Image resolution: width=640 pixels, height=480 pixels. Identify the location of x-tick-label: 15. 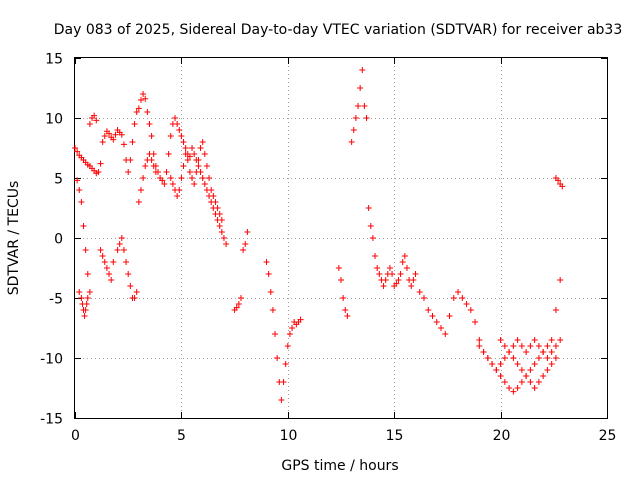
(395, 436).